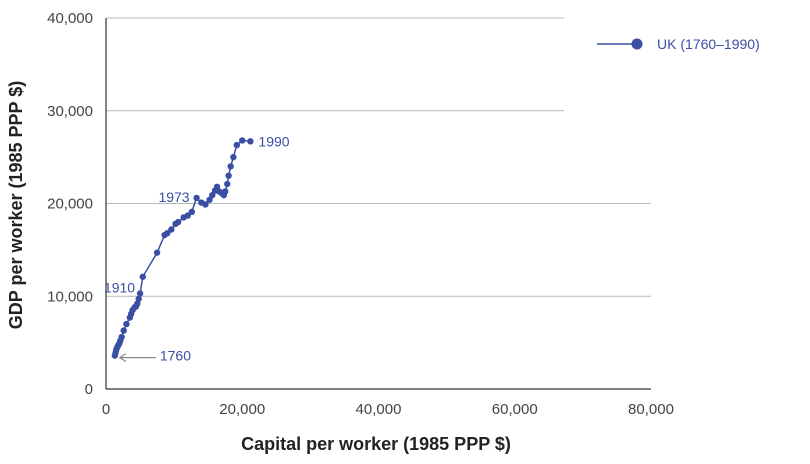  Describe the element at coordinates (70, 111) in the screenshot. I see `y-tick-label: 30,000` at that location.